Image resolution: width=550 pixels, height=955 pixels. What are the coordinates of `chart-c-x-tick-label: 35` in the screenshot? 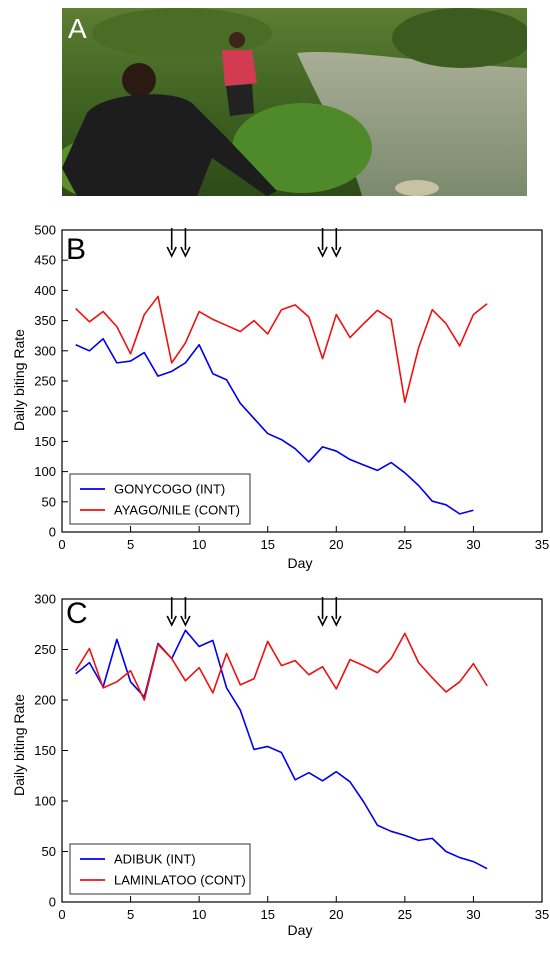 It's located at (542, 914).